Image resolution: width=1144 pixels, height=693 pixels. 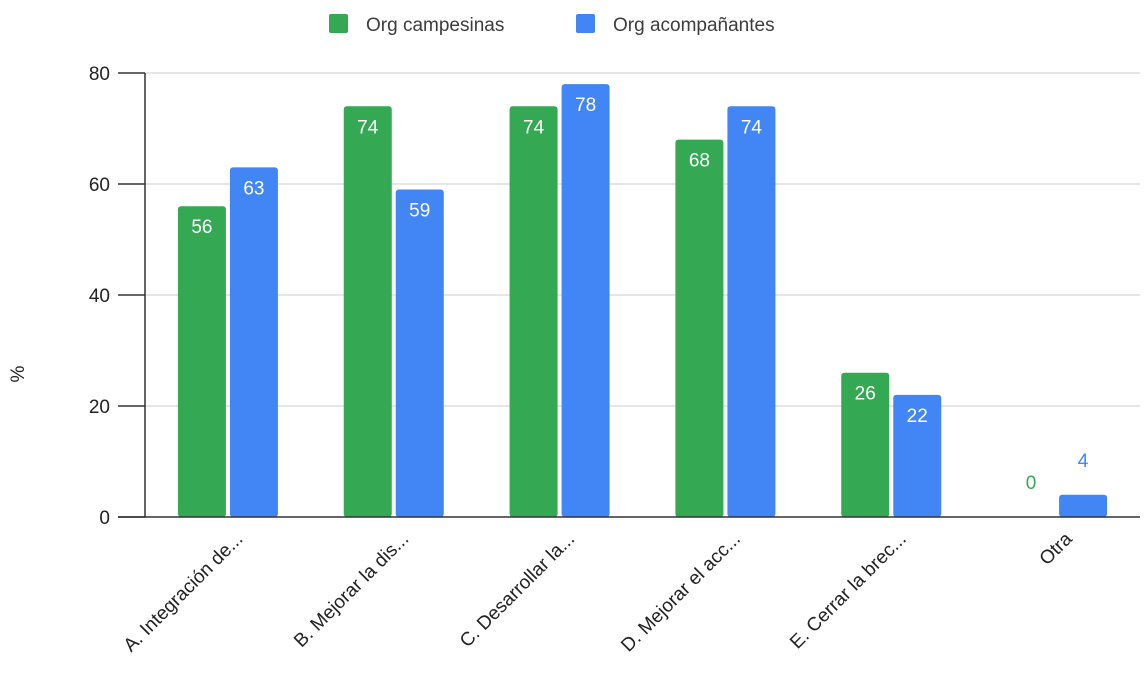 What do you see at coordinates (694, 25) in the screenshot?
I see `legend-label-org-acompanantes: Org acompañantes` at bounding box center [694, 25].